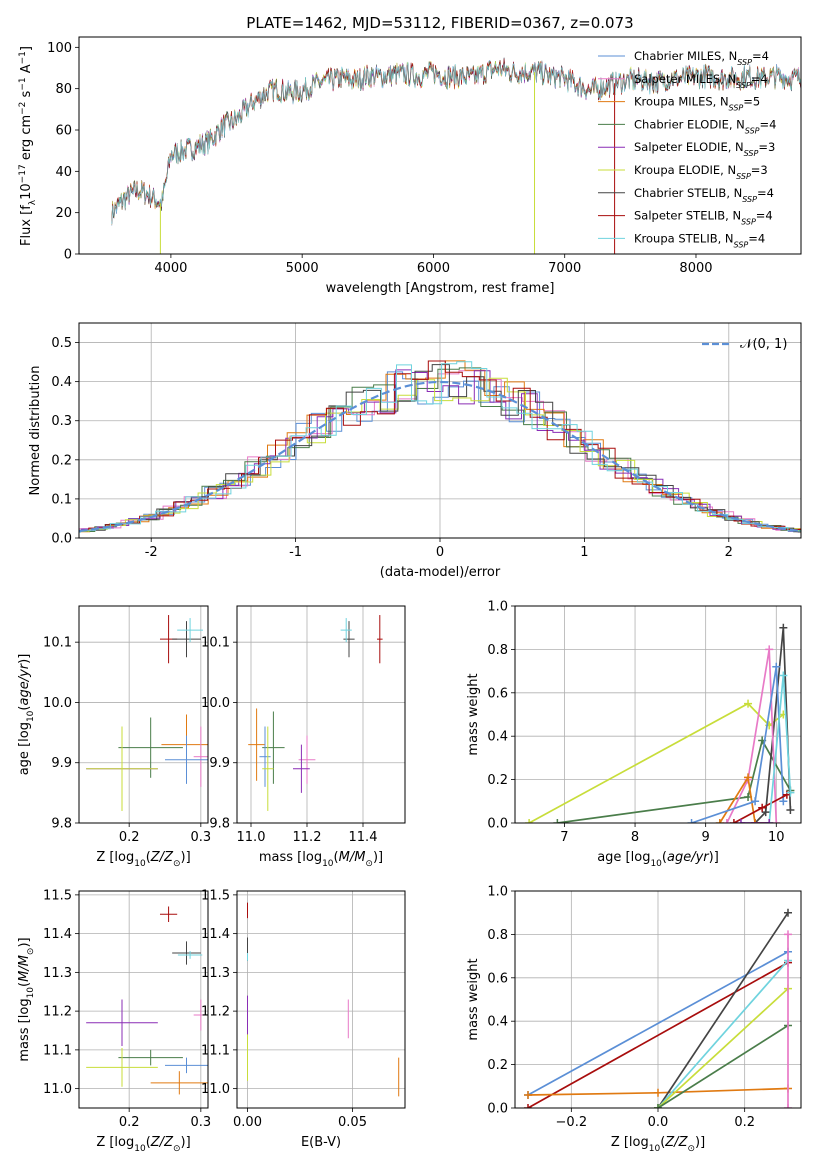 This screenshot has width=819, height=1170. What do you see at coordinates (151, 552) in the screenshot?
I see `x-tick-label: -2` at bounding box center [151, 552].